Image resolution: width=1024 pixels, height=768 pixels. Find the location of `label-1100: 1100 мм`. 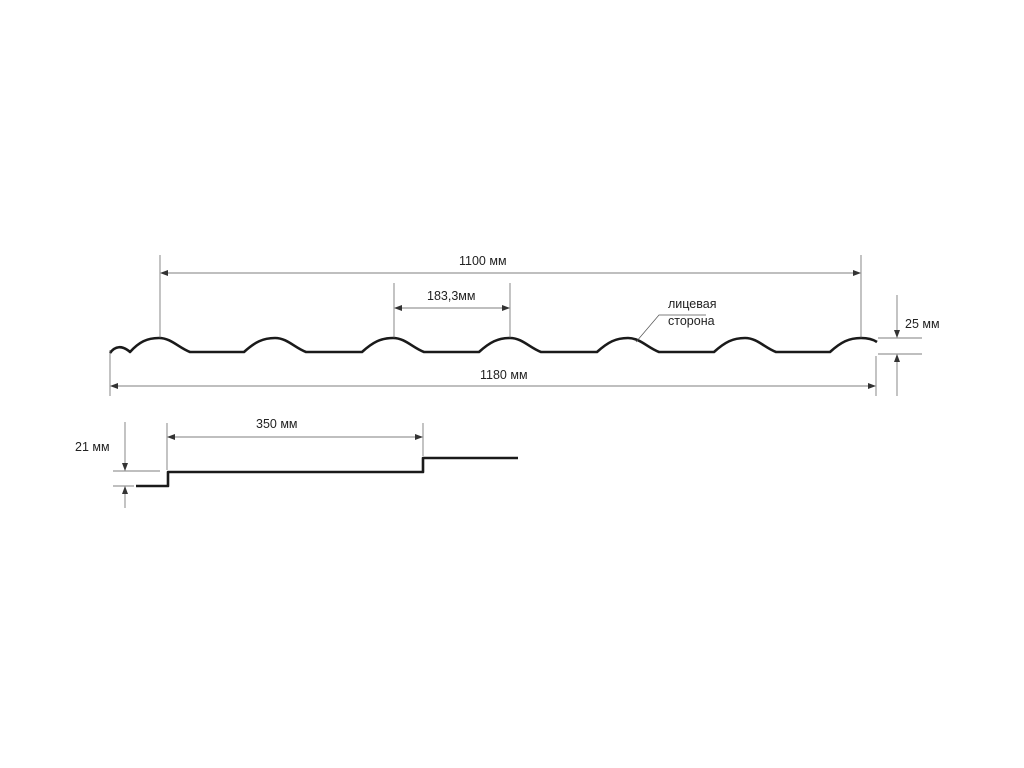

label-1100: 1100 мм is located at coordinates (483, 261).